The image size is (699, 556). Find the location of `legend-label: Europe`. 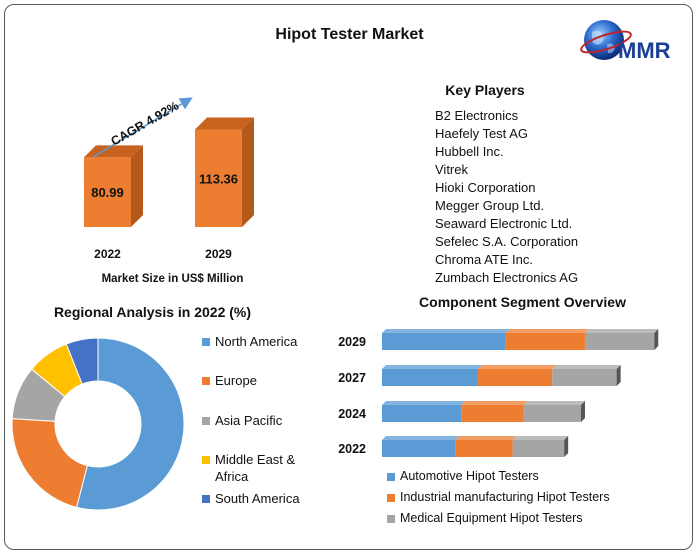

legend-label: Europe is located at coordinates (236, 380).